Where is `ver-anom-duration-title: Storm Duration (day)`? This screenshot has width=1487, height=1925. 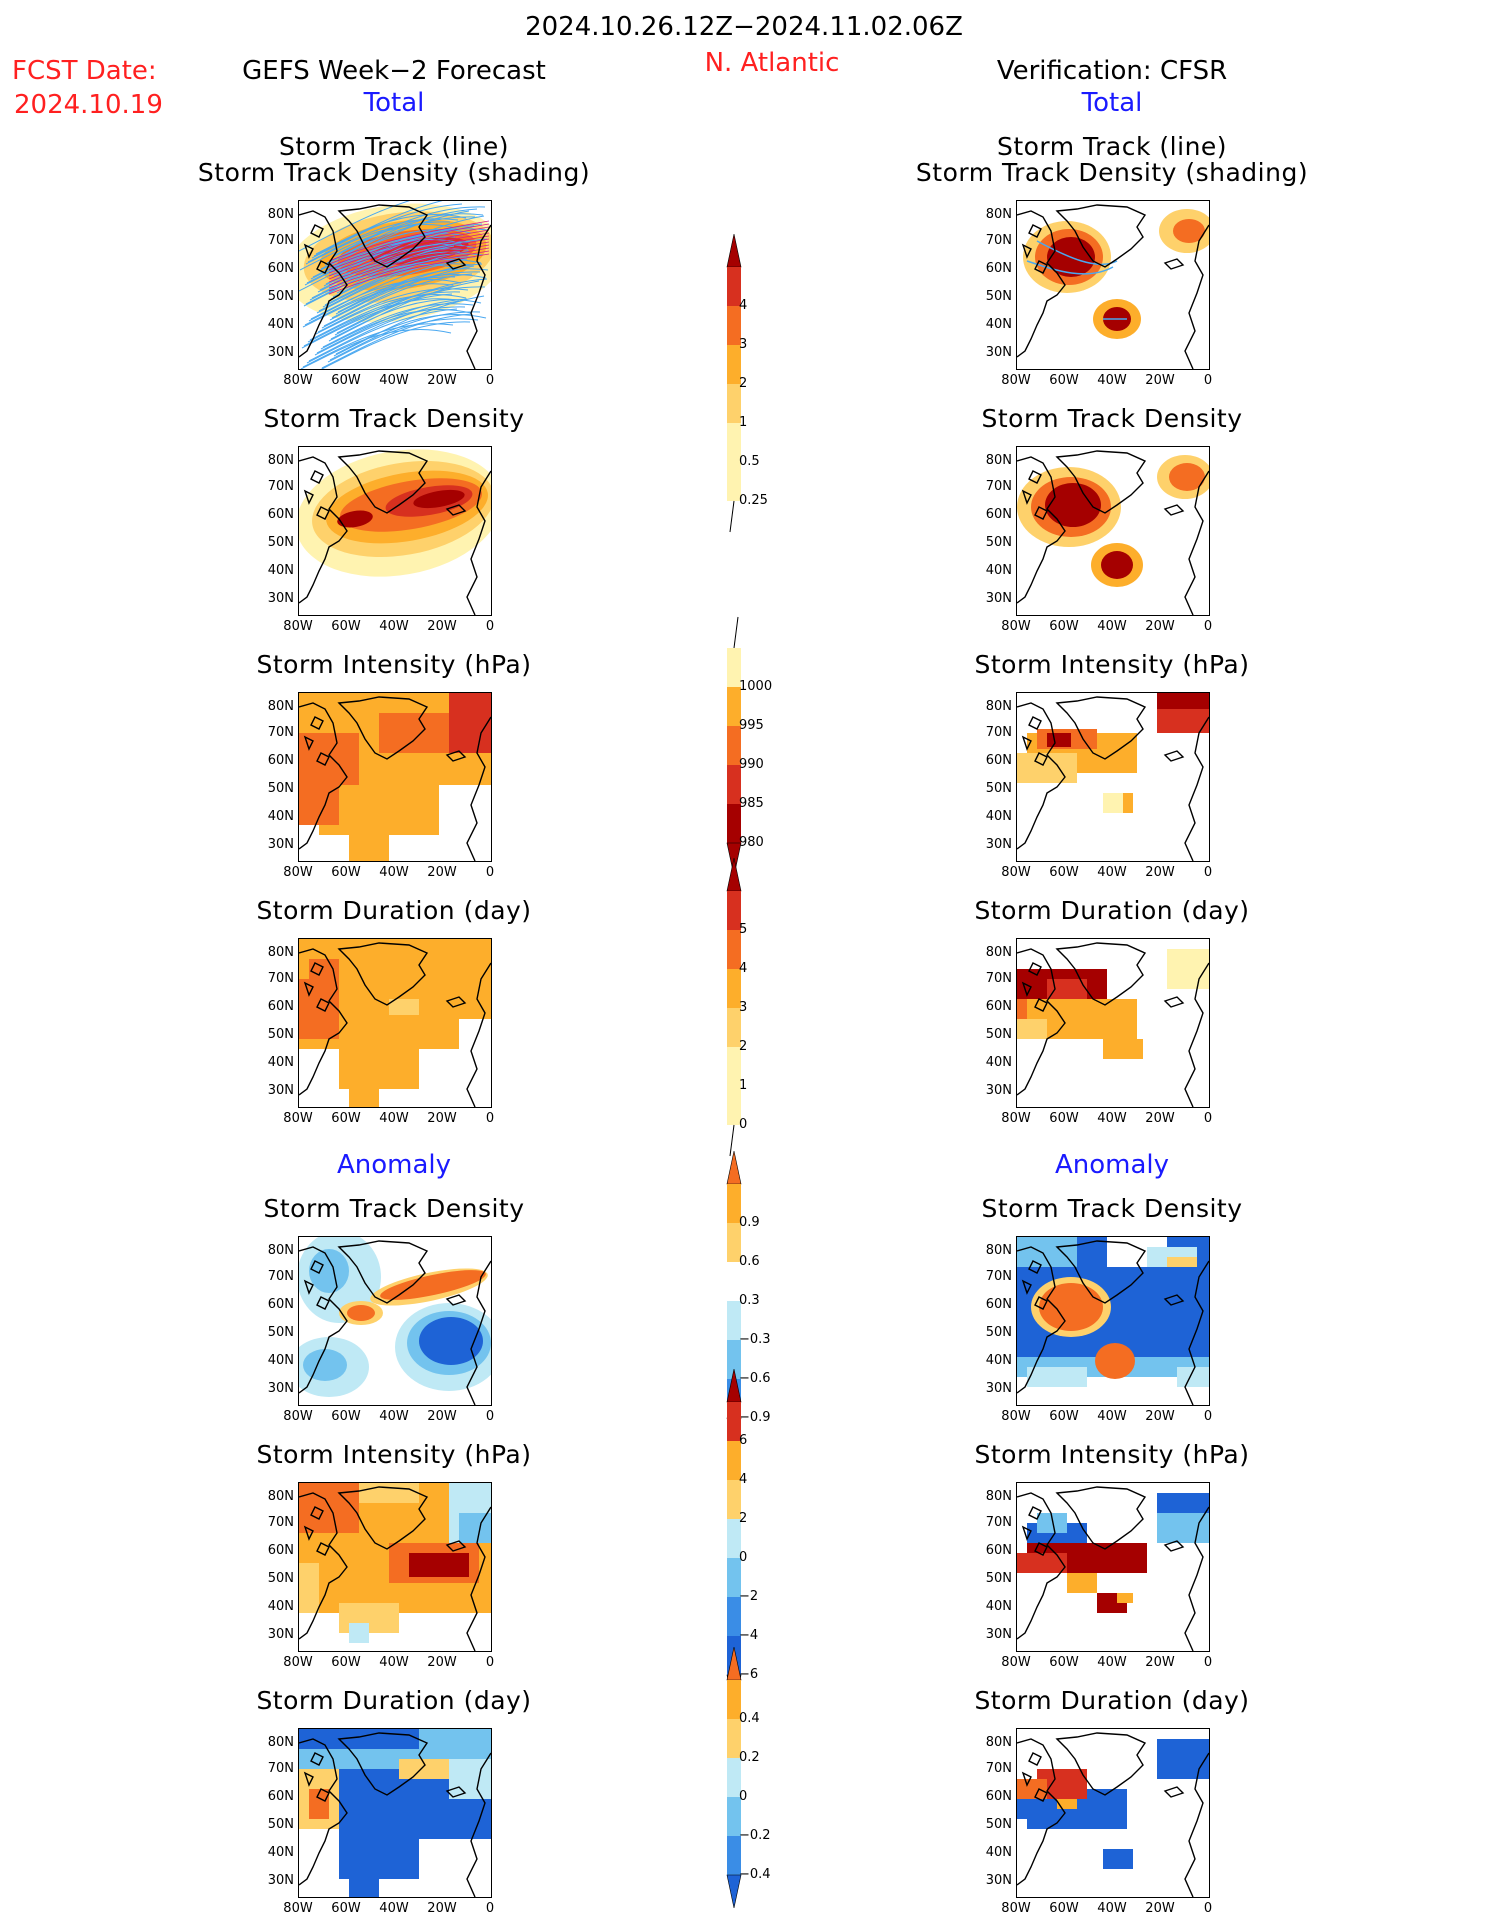 ver-anom-duration-title: Storm Duration (day) is located at coordinates (1112, 1700).